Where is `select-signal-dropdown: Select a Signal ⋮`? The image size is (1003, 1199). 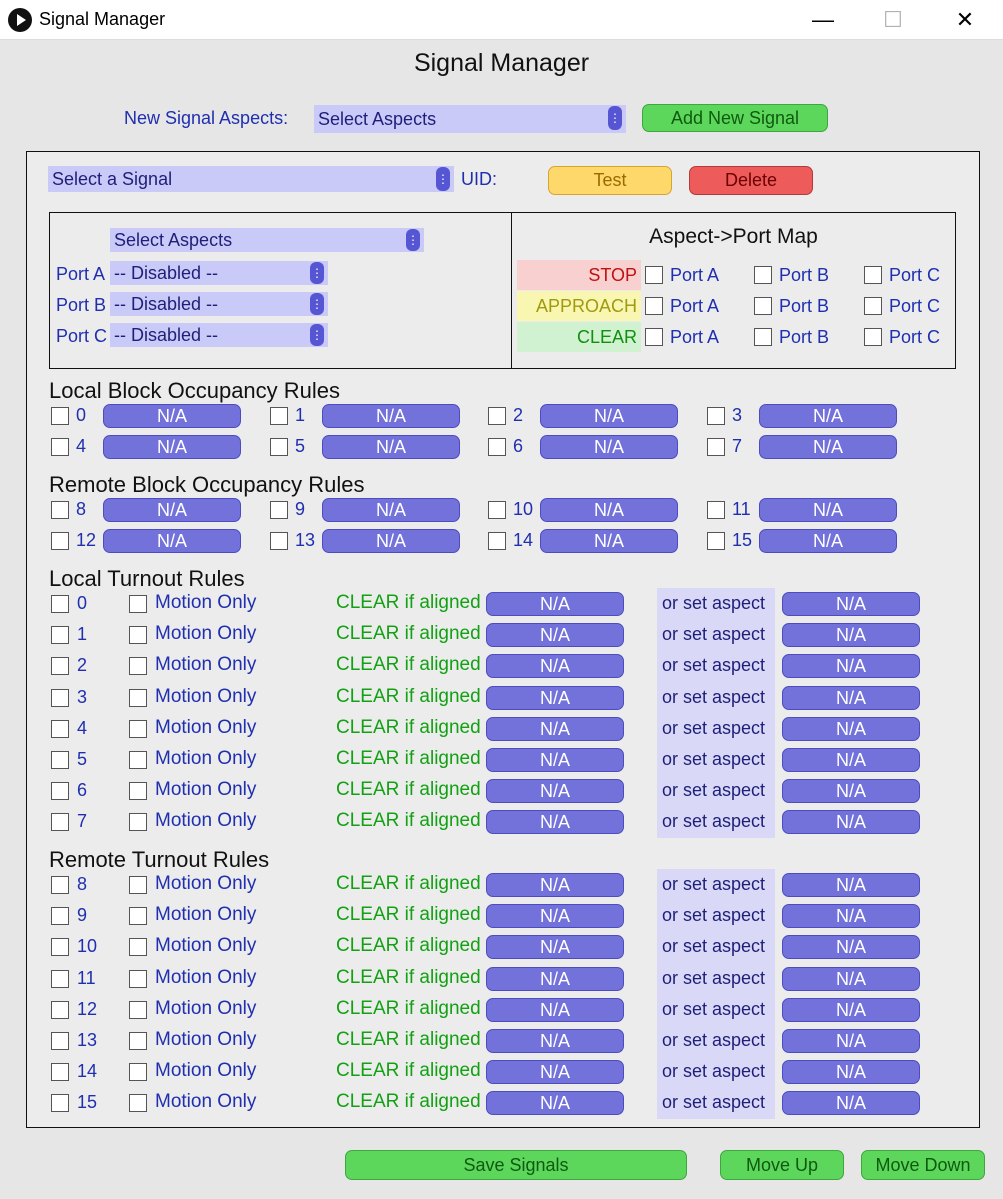
select-signal-dropdown: Select a Signal ⋮ is located at coordinates (251, 179).